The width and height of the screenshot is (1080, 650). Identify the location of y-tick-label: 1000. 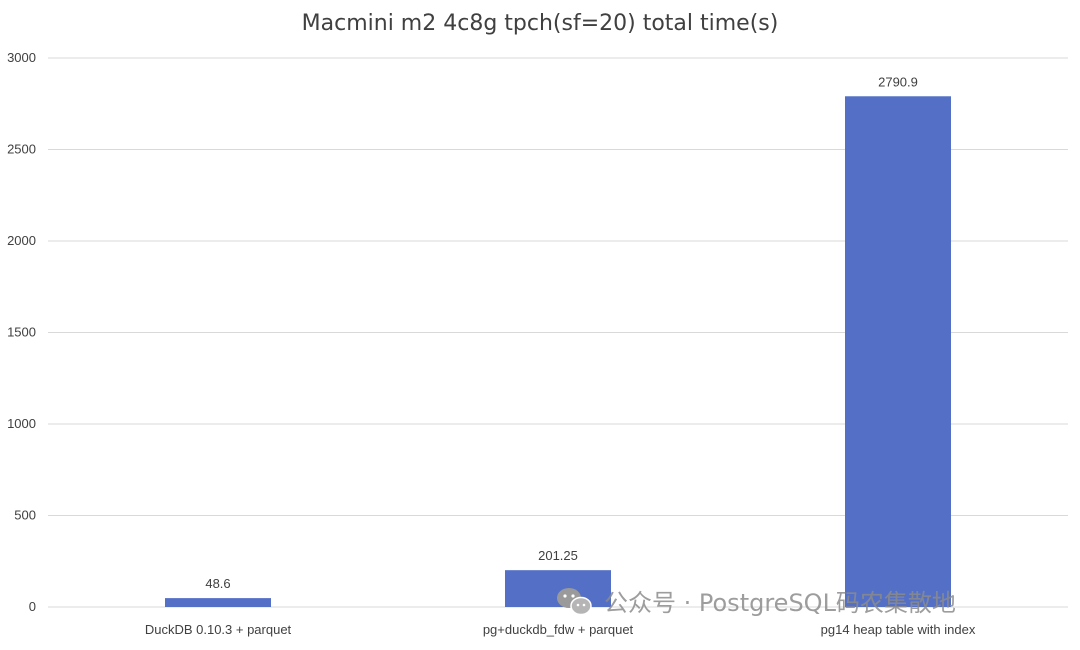
(21, 423).